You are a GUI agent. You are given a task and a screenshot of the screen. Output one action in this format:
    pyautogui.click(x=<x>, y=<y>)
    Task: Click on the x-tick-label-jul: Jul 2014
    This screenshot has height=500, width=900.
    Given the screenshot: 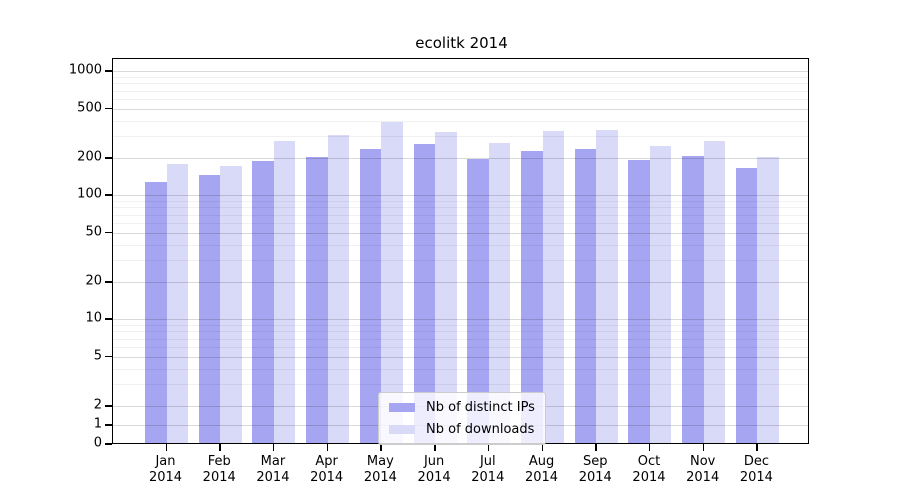 What is the action you would take?
    pyautogui.click(x=488, y=469)
    